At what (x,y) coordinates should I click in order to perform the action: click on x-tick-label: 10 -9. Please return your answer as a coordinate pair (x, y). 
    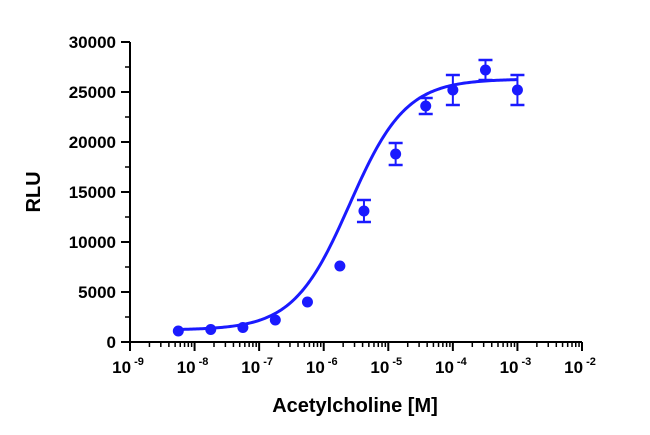
    Looking at the image, I should click on (128, 366).